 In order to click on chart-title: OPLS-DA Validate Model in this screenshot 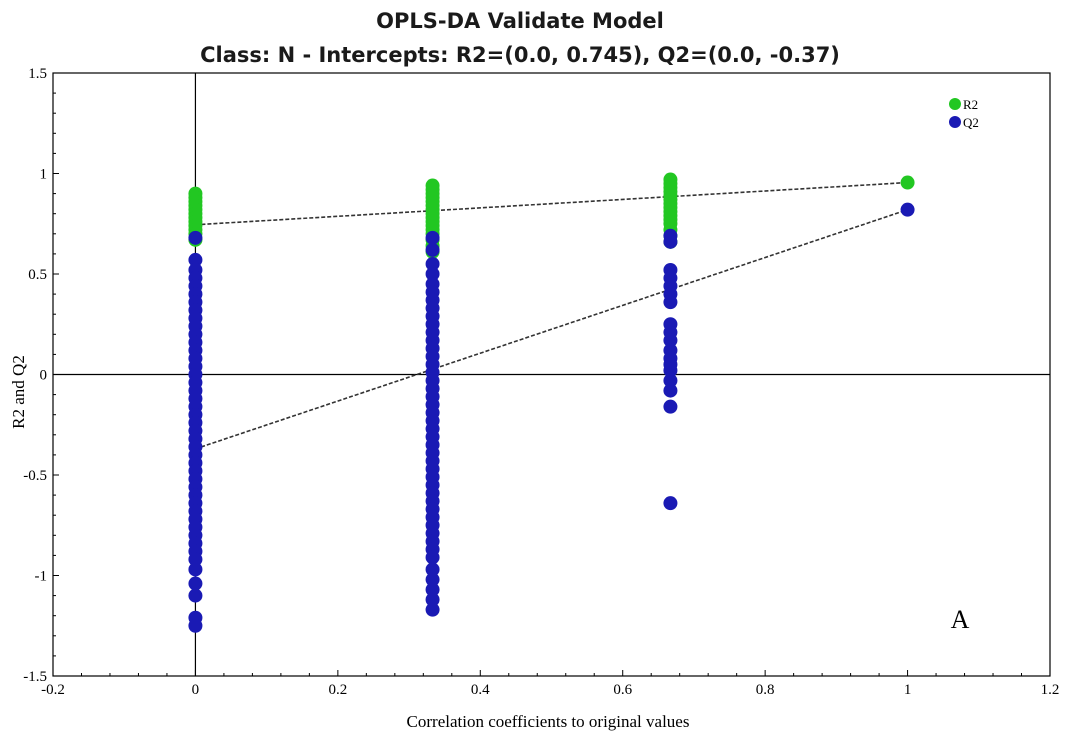, I will do `click(520, 21)`.